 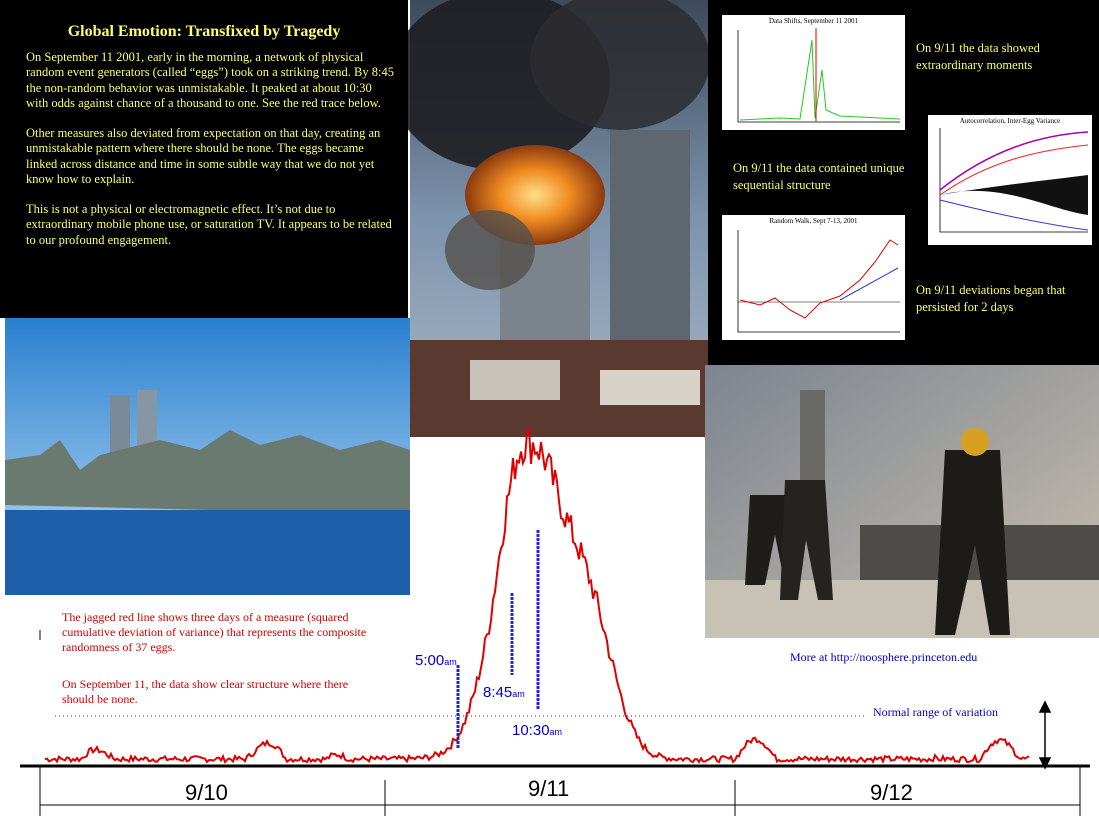 What do you see at coordinates (884, 657) in the screenshot?
I see `link: More at http://noosphere.princeton.edu` at bounding box center [884, 657].